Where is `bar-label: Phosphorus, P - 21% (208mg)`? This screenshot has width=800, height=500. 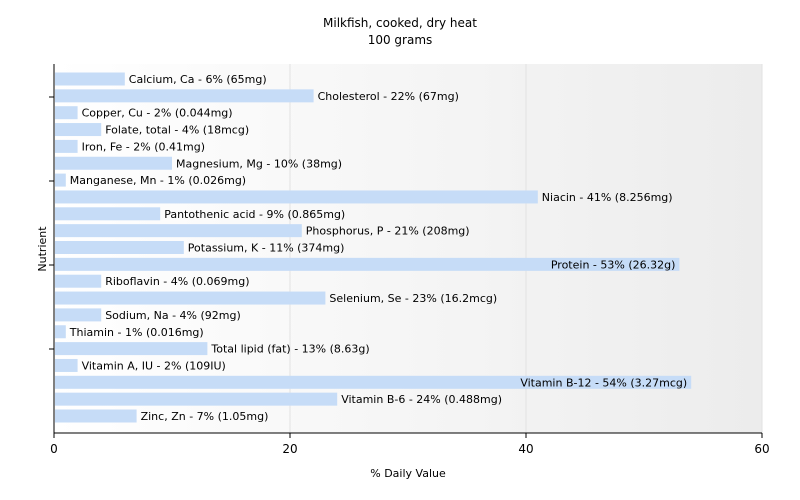 bar-label: Phosphorus, P - 21% (208mg) is located at coordinates (388, 231).